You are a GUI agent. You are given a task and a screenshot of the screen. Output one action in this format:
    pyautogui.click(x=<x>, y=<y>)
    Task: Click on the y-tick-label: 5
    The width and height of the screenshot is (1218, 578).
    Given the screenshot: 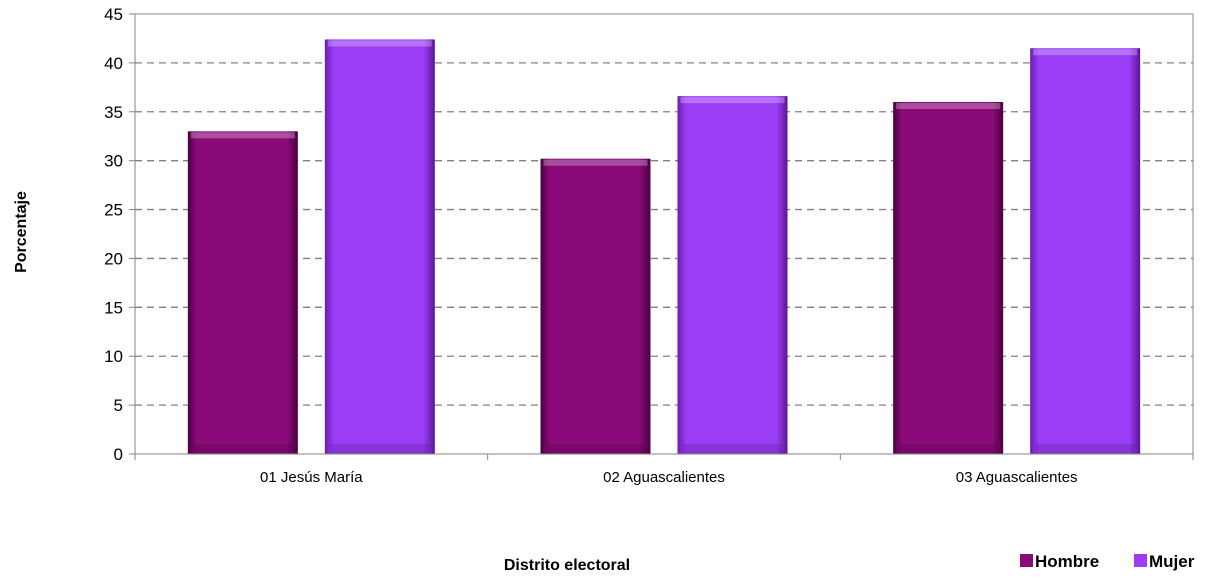 What is the action you would take?
    pyautogui.click(x=118, y=405)
    